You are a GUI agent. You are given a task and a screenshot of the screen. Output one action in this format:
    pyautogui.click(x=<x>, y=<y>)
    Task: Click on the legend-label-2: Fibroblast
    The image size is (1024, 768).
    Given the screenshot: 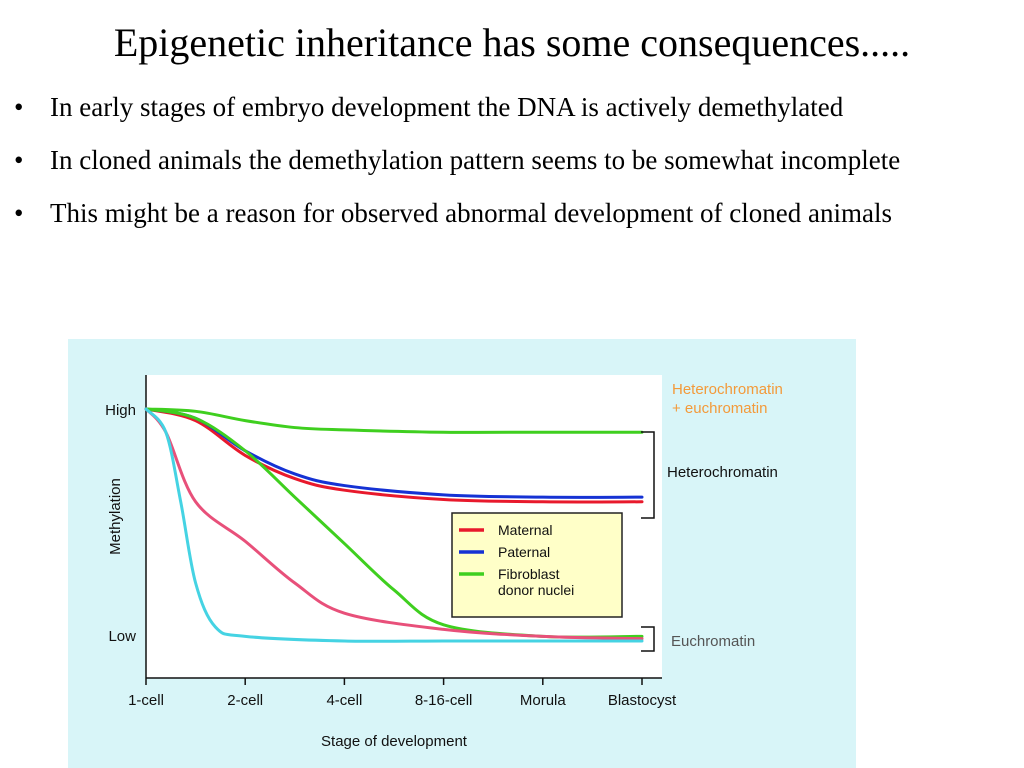 What is the action you would take?
    pyautogui.click(x=529, y=574)
    